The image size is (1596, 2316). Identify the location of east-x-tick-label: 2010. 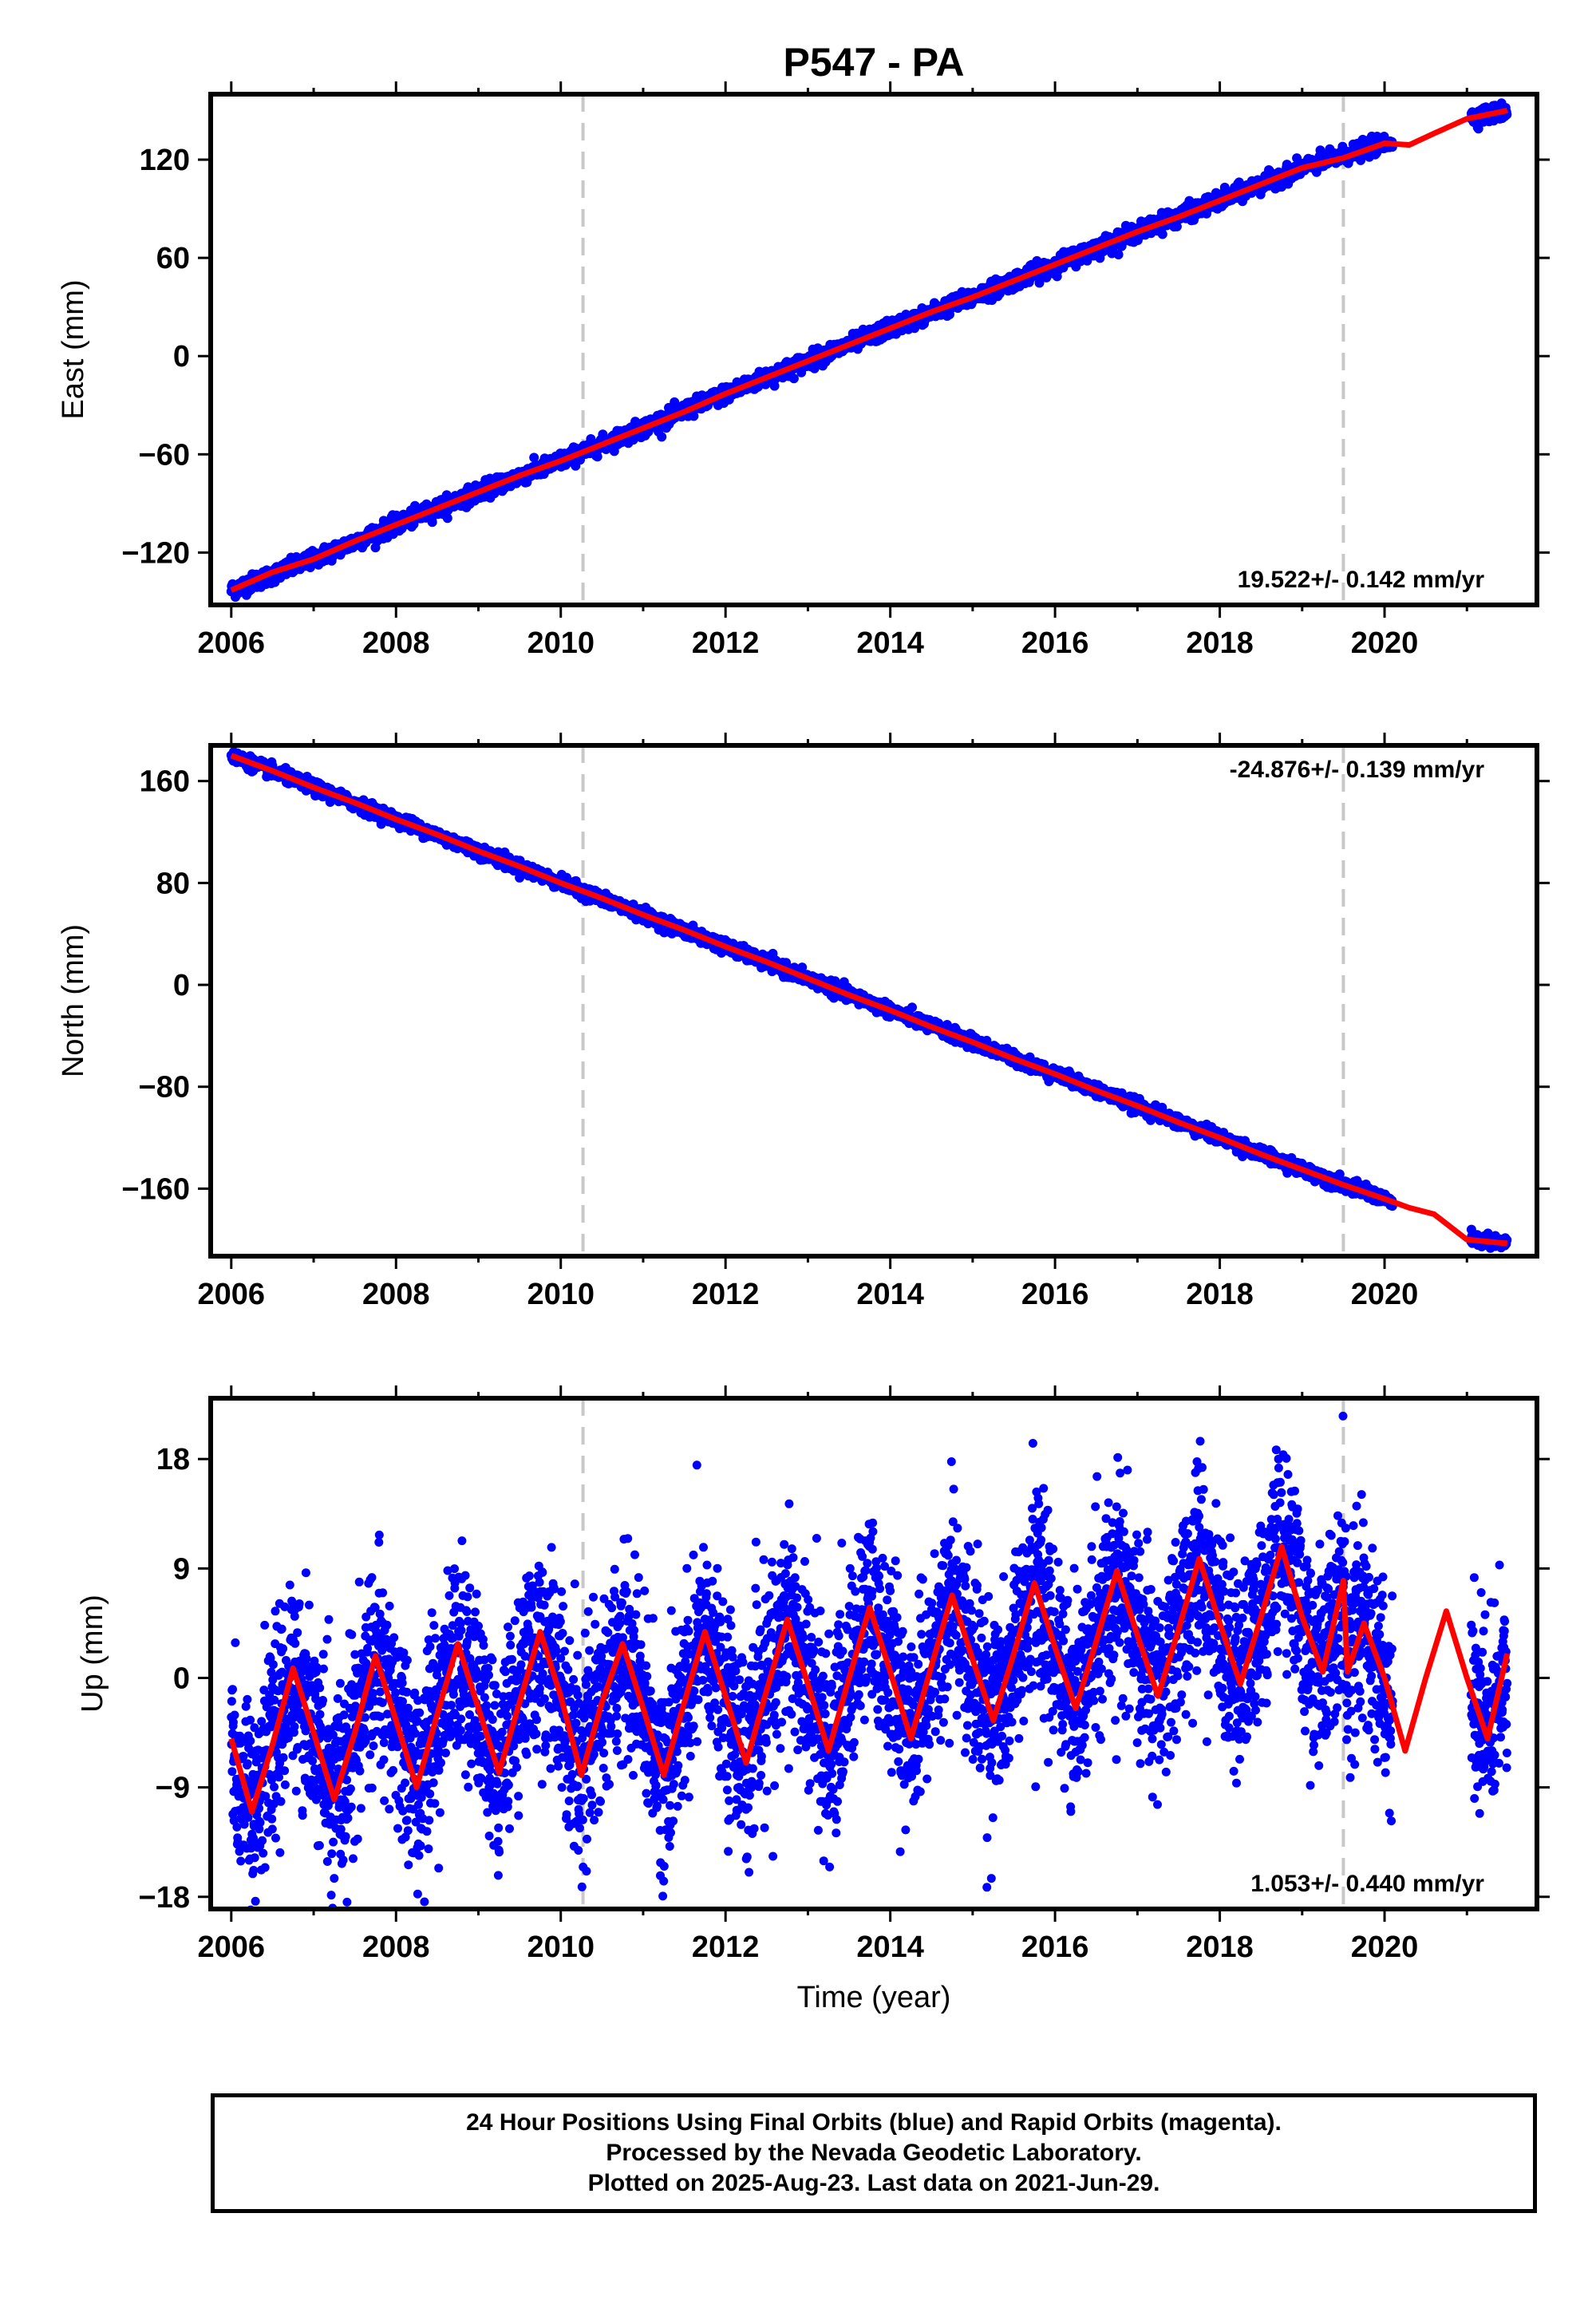
(561, 643).